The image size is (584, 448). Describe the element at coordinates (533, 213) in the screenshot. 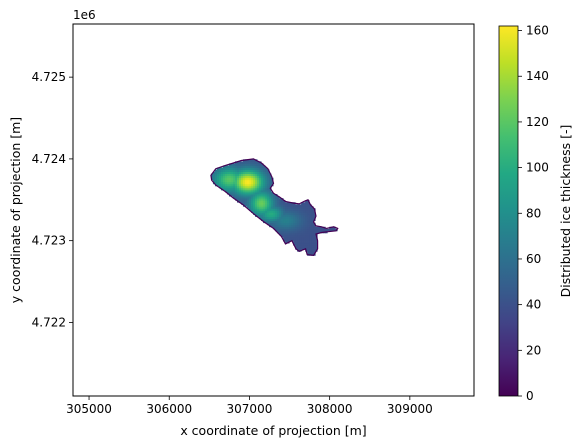

I see `colorbar-ticks: 0 20 40 60 80 100 120 140 160` at that location.